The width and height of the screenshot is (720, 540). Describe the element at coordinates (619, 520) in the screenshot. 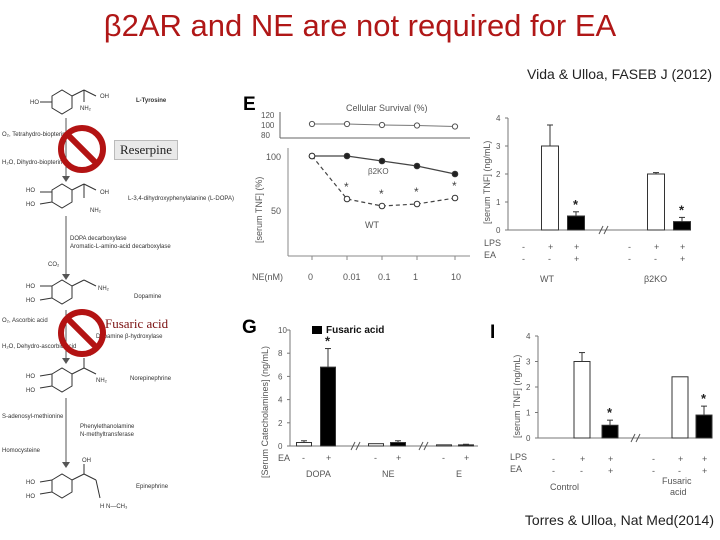

I see `citation-bottom: Torres & Ulloa, Nat Med(2014)` at that location.